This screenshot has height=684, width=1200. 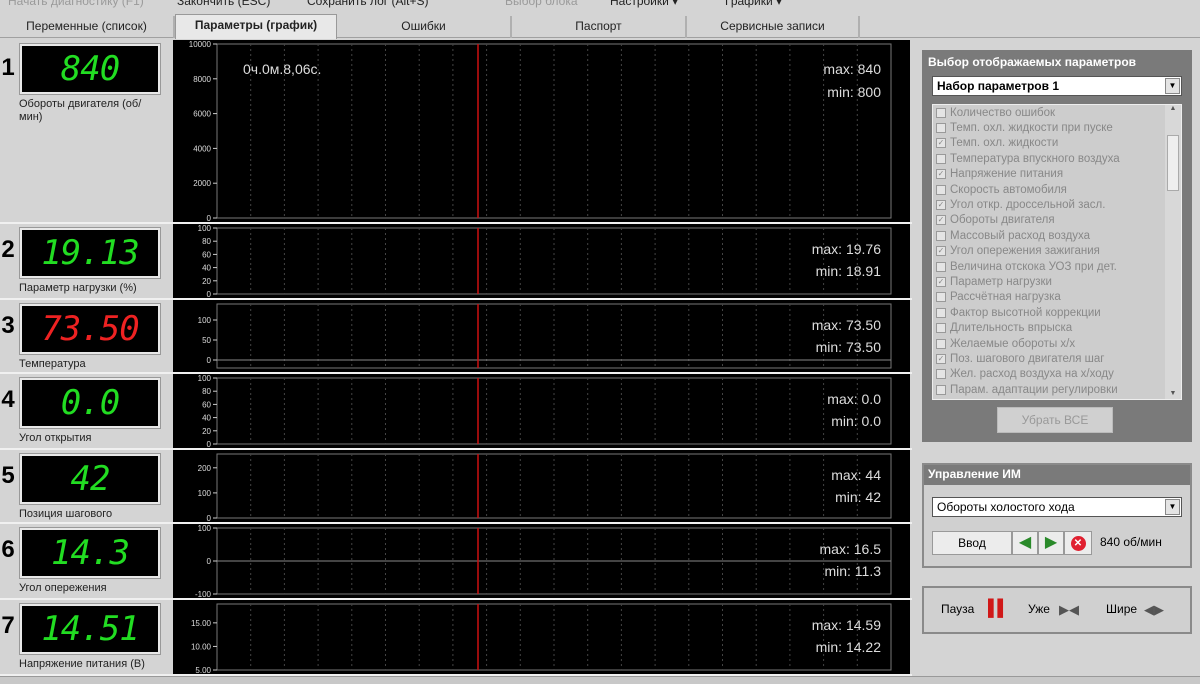 I want to click on scrollbar: ▲ ▼, so click(x=1173, y=252).